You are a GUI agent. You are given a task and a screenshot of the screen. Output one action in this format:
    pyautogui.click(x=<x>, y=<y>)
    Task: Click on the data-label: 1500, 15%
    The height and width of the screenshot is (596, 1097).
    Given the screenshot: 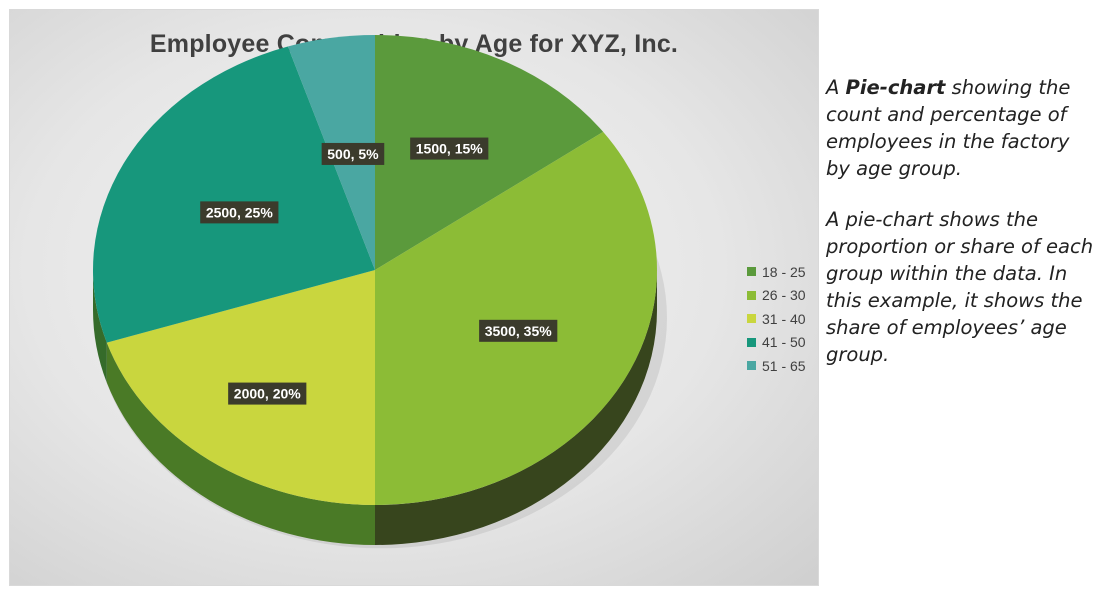 What is the action you would take?
    pyautogui.click(x=449, y=148)
    